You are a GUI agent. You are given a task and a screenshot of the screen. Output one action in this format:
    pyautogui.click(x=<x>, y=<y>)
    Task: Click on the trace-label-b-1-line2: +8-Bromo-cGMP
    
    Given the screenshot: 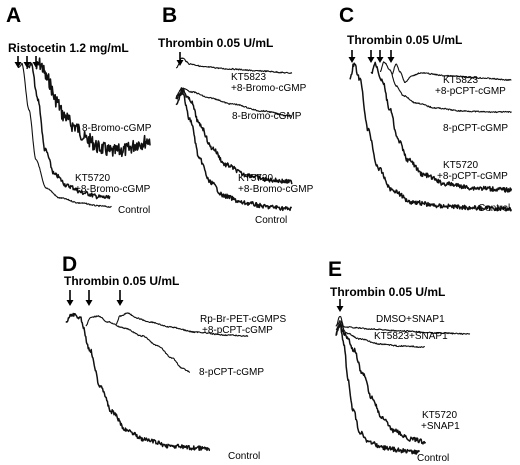 What is the action you would take?
    pyautogui.click(x=269, y=88)
    